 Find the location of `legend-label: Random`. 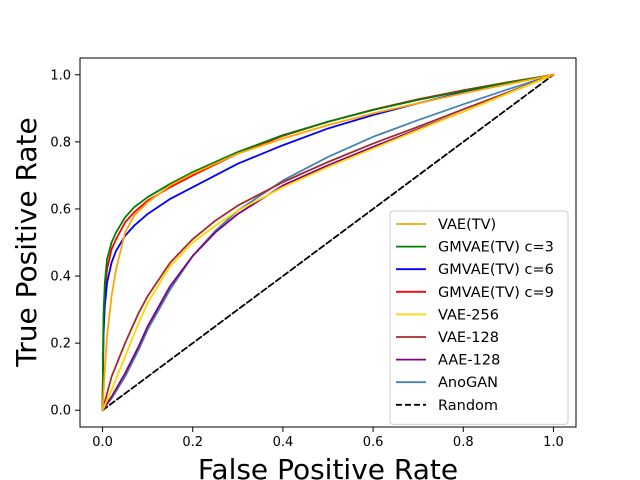

legend-label: Random is located at coordinates (468, 406).